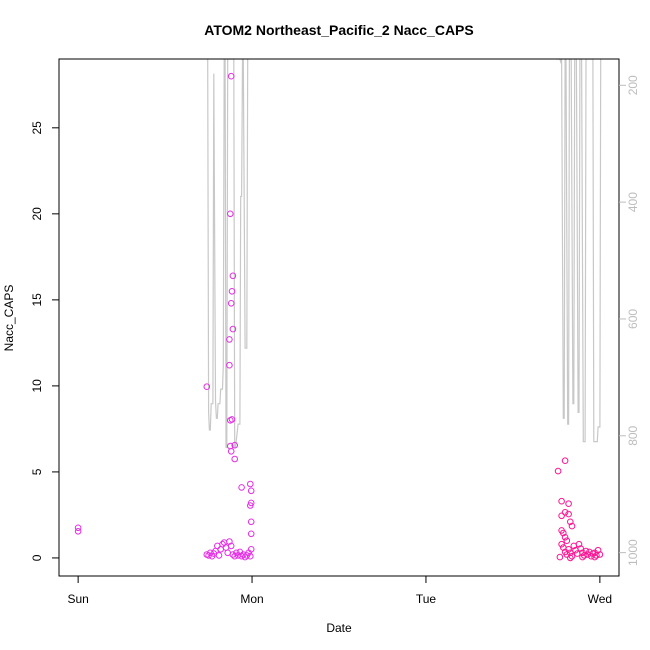 This screenshot has width=650, height=650. I want to click on y-tick-label: 20, so click(37, 214).